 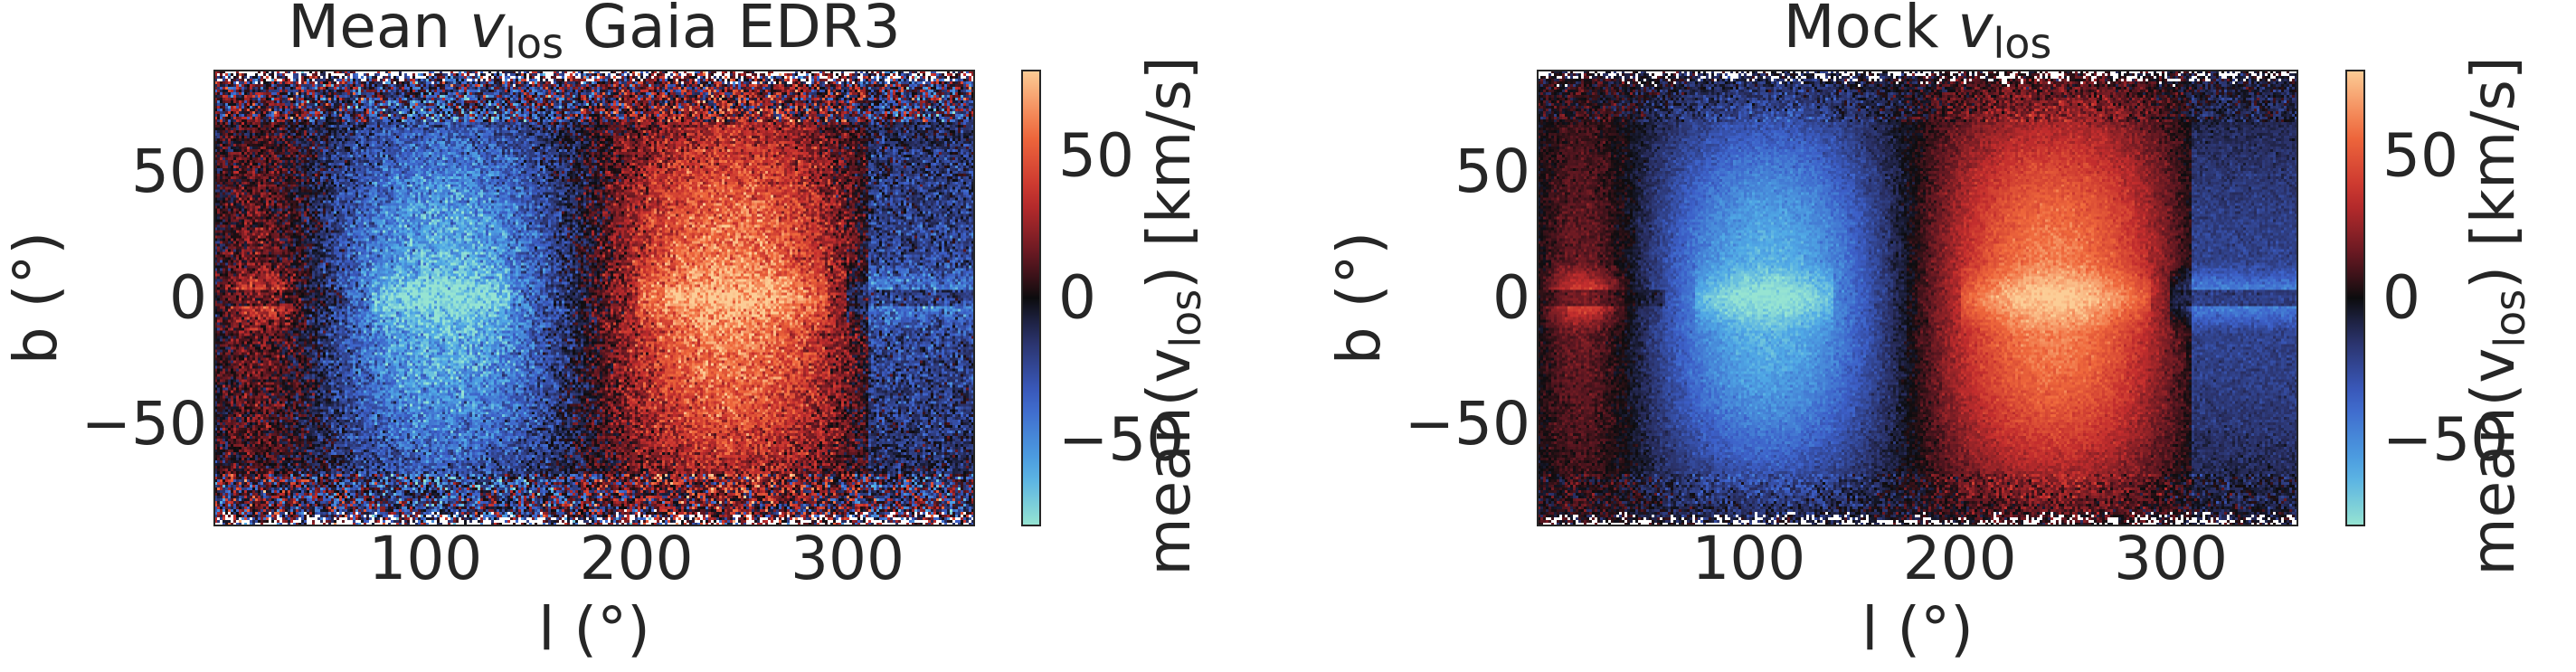 What do you see at coordinates (379, 31) in the screenshot?
I see `title-text: Mean` at bounding box center [379, 31].